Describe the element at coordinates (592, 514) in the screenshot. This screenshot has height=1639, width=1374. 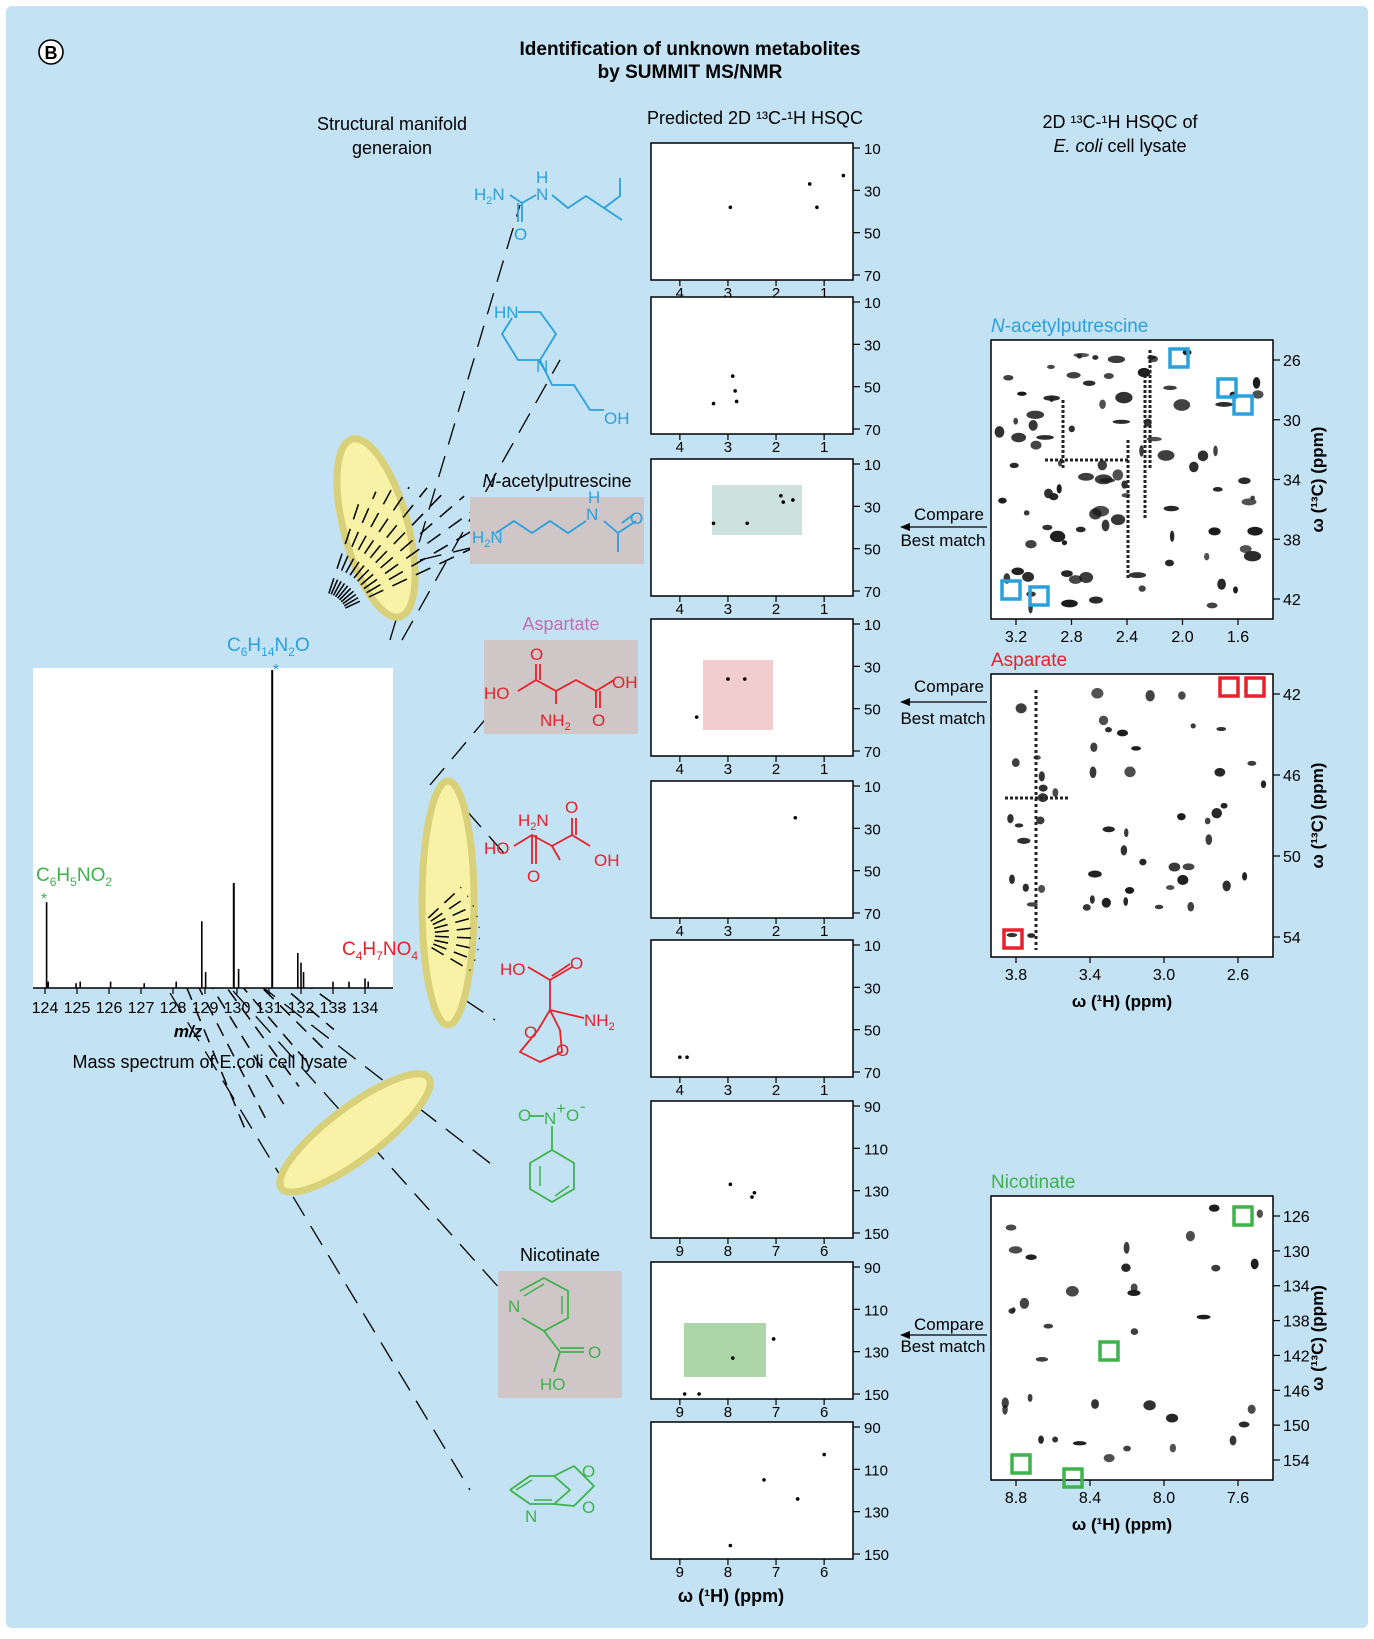
I see `struct-3-n: N` at that location.